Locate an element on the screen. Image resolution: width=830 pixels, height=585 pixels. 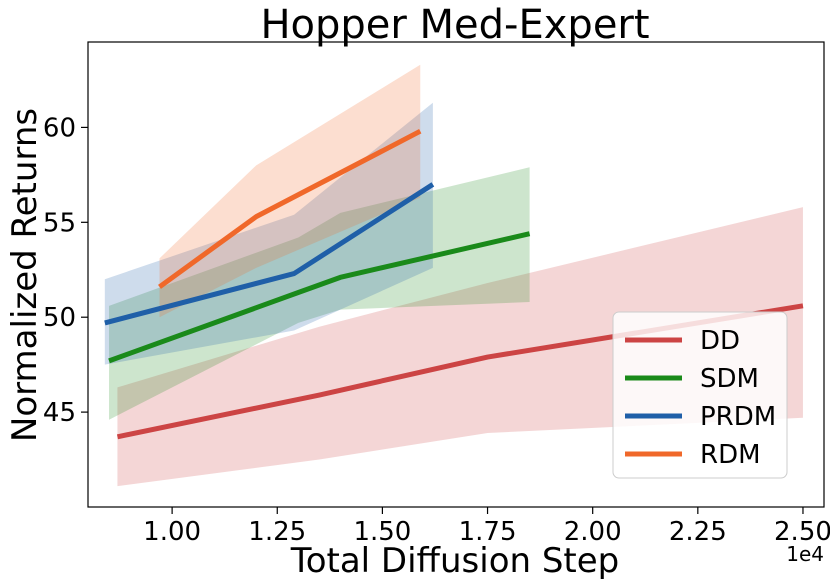
y-axis-label: Normalized Returns is located at coordinates (25, 275).